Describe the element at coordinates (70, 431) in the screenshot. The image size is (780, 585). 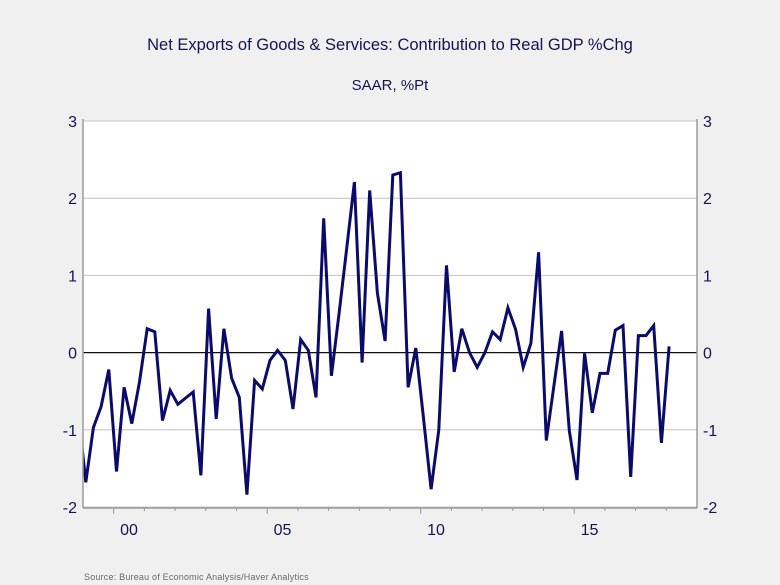
I see `y-tick-label-left: -1` at that location.